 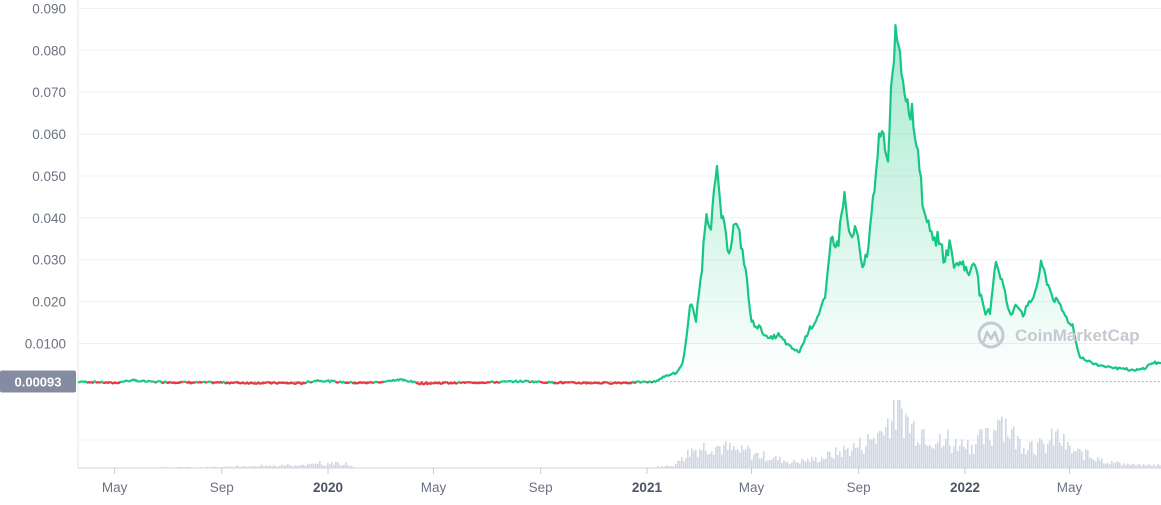 What do you see at coordinates (49, 176) in the screenshot?
I see `y-tick-label: 0.050` at bounding box center [49, 176].